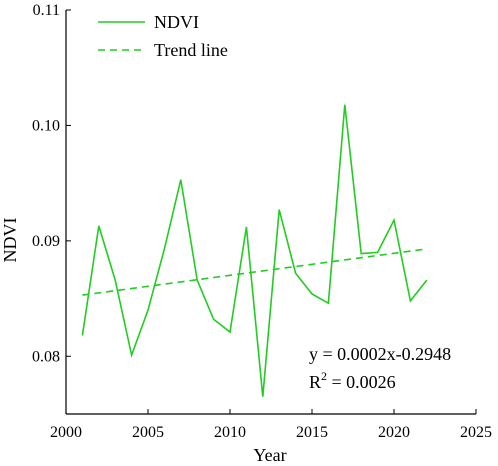  I want to click on x-tick-label: 2005, so click(148, 432).